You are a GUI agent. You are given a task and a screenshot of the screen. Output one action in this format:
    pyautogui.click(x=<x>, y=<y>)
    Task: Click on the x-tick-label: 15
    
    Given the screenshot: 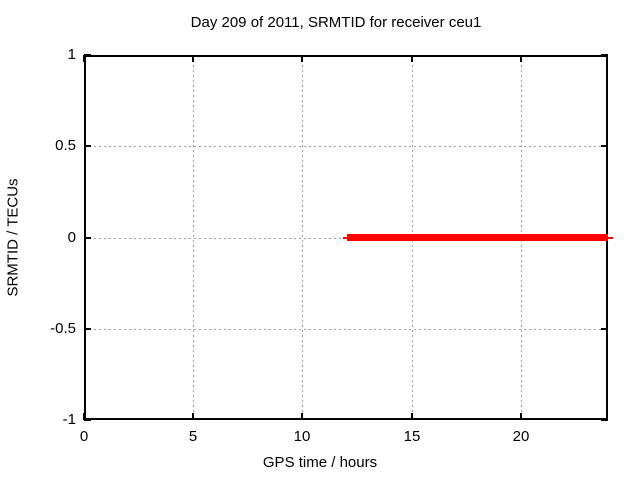 What is the action you would take?
    pyautogui.click(x=412, y=436)
    